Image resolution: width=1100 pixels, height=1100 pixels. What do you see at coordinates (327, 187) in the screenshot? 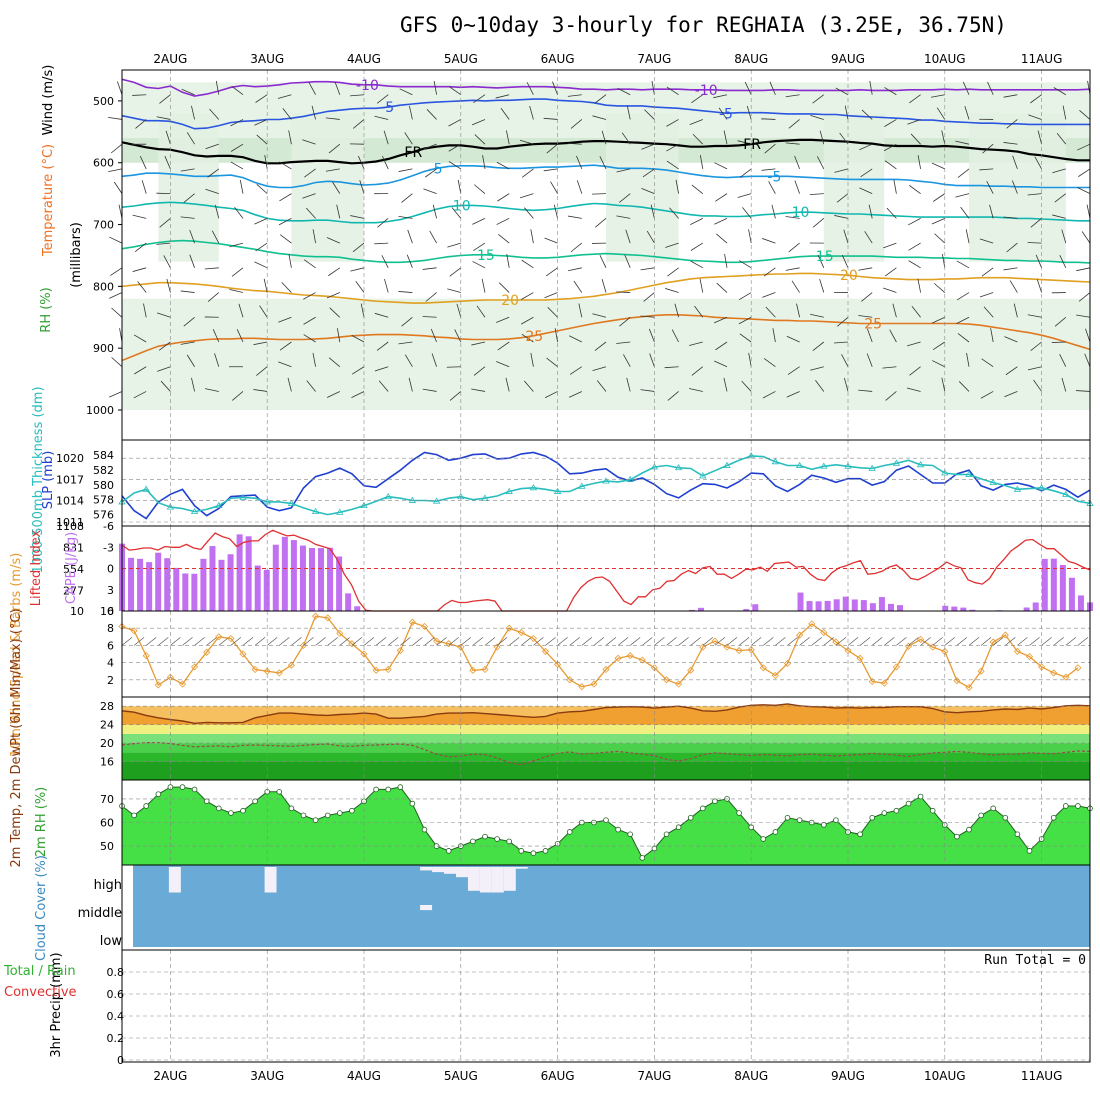
I see `rh-shading-column` at bounding box center [327, 187].